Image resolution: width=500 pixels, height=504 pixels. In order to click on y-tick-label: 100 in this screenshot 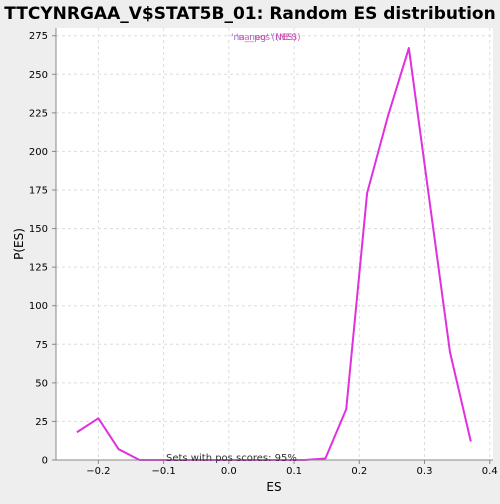, I will do `click(38, 306)`.